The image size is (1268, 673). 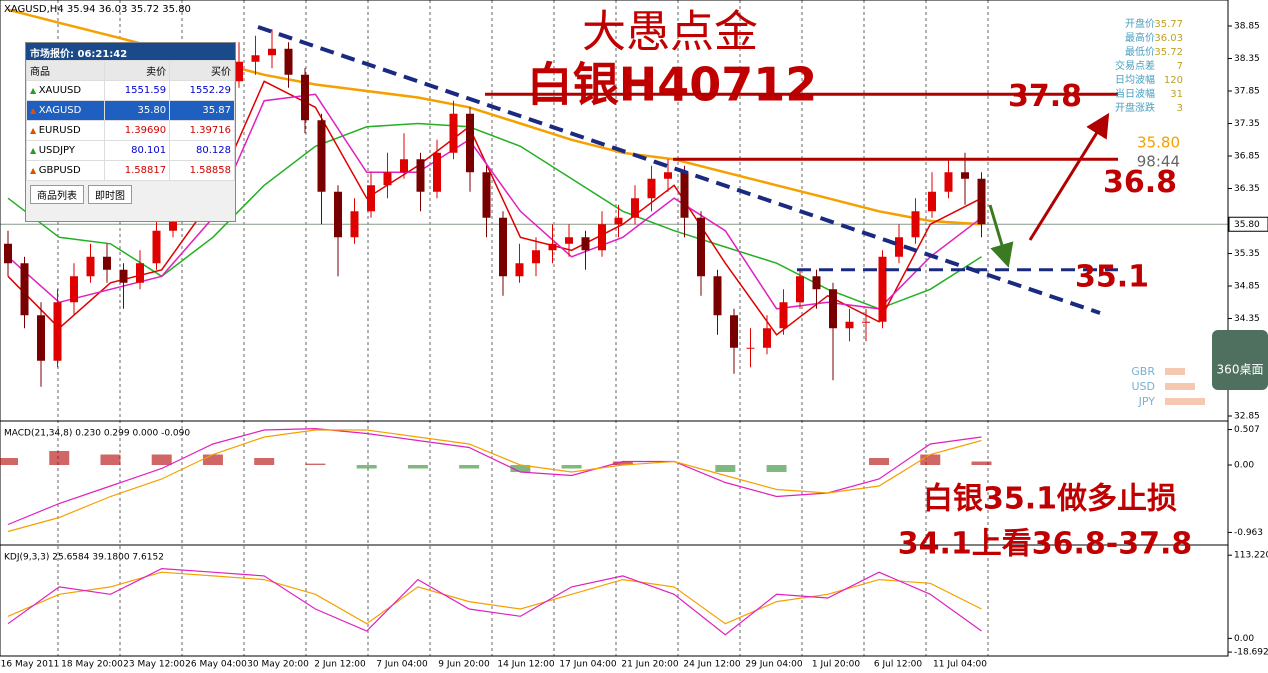 What do you see at coordinates (1251, 556) in the screenshot?
I see `y-tick-label: 113.2202` at bounding box center [1251, 556].